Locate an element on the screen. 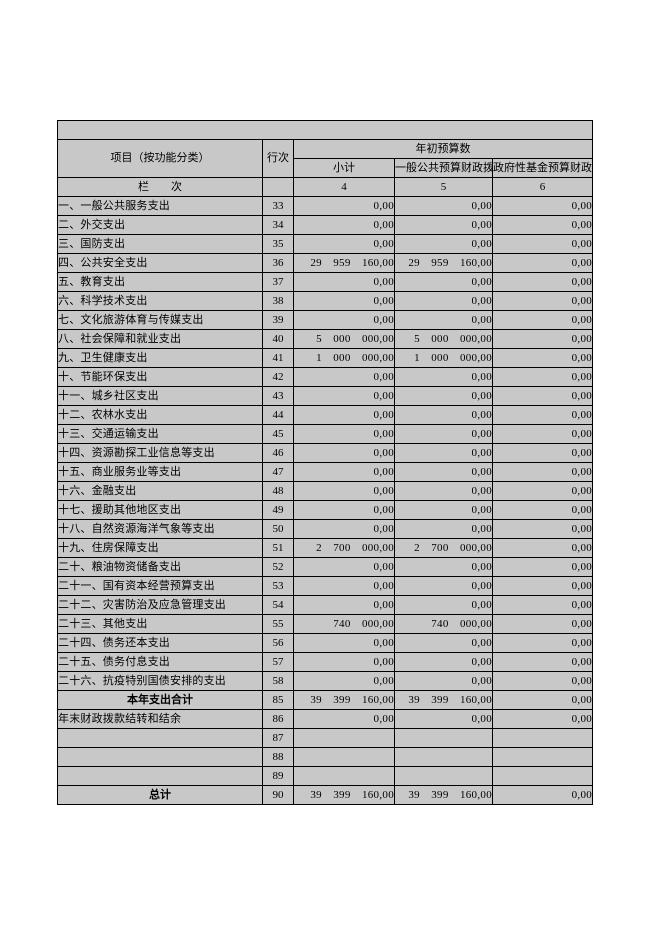 The width and height of the screenshot is (662, 936). table-row: 二十一、国有资本经营预算支出 53 0,00 0,00 0,00 is located at coordinates (325, 586).